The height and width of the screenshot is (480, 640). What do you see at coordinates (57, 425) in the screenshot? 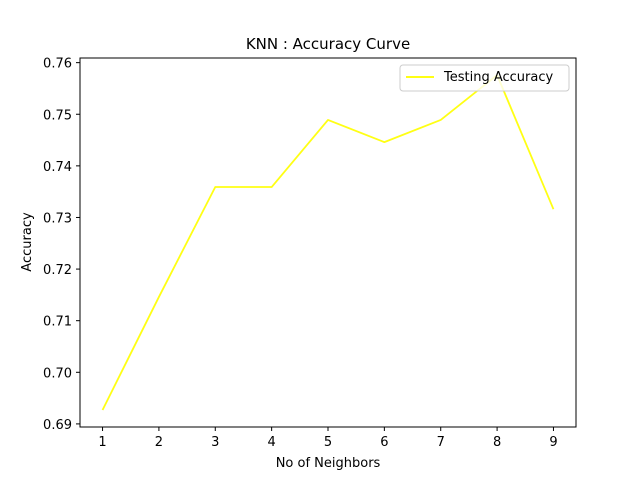
I see `y-tick-label: 0.69` at bounding box center [57, 425].